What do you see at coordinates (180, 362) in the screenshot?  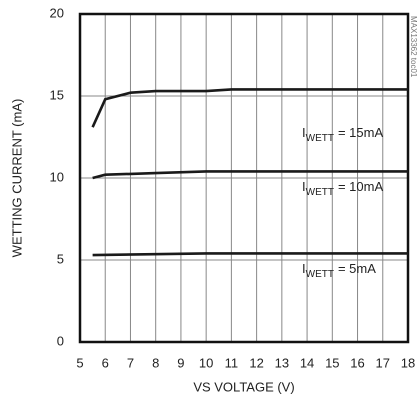 I see `x-tick-label: 9` at bounding box center [180, 362].